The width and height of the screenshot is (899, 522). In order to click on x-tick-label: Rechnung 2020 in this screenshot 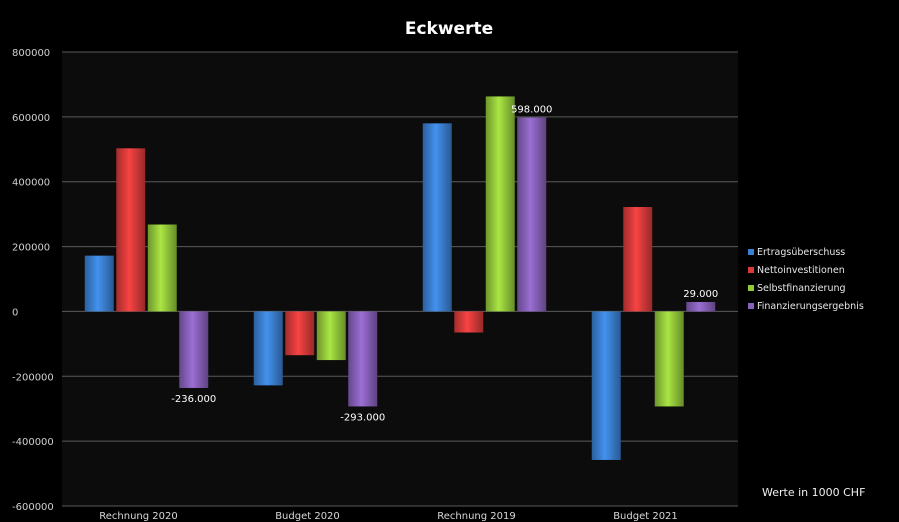, I will do `click(138, 516)`.